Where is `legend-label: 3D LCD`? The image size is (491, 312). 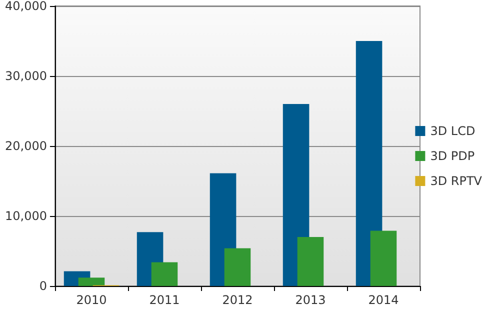
legend-label: 3D LCD is located at coordinates (453, 131).